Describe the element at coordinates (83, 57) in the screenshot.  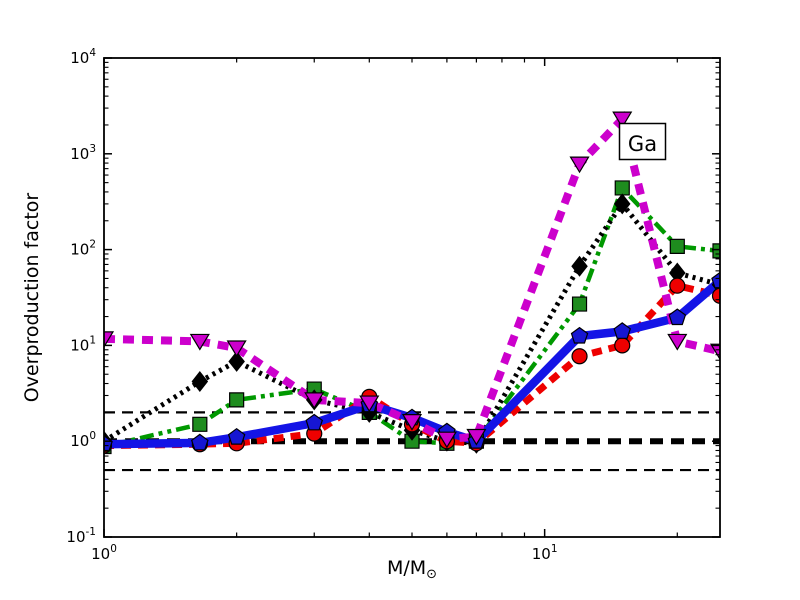
I see `y-tick-label: 10⁴` at that location.